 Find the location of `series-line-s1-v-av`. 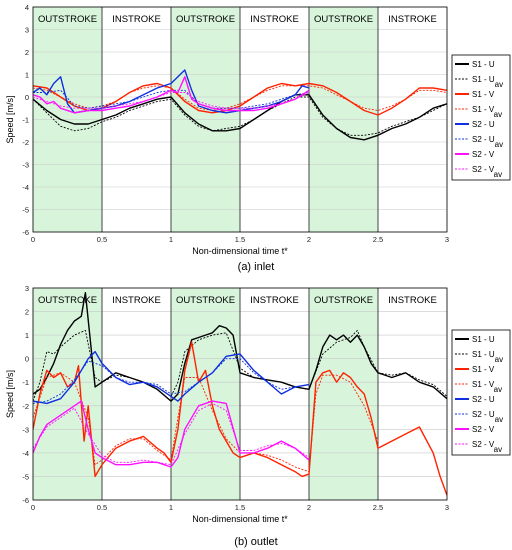

series-line-s1-v-av is located at coordinates (206, 422).